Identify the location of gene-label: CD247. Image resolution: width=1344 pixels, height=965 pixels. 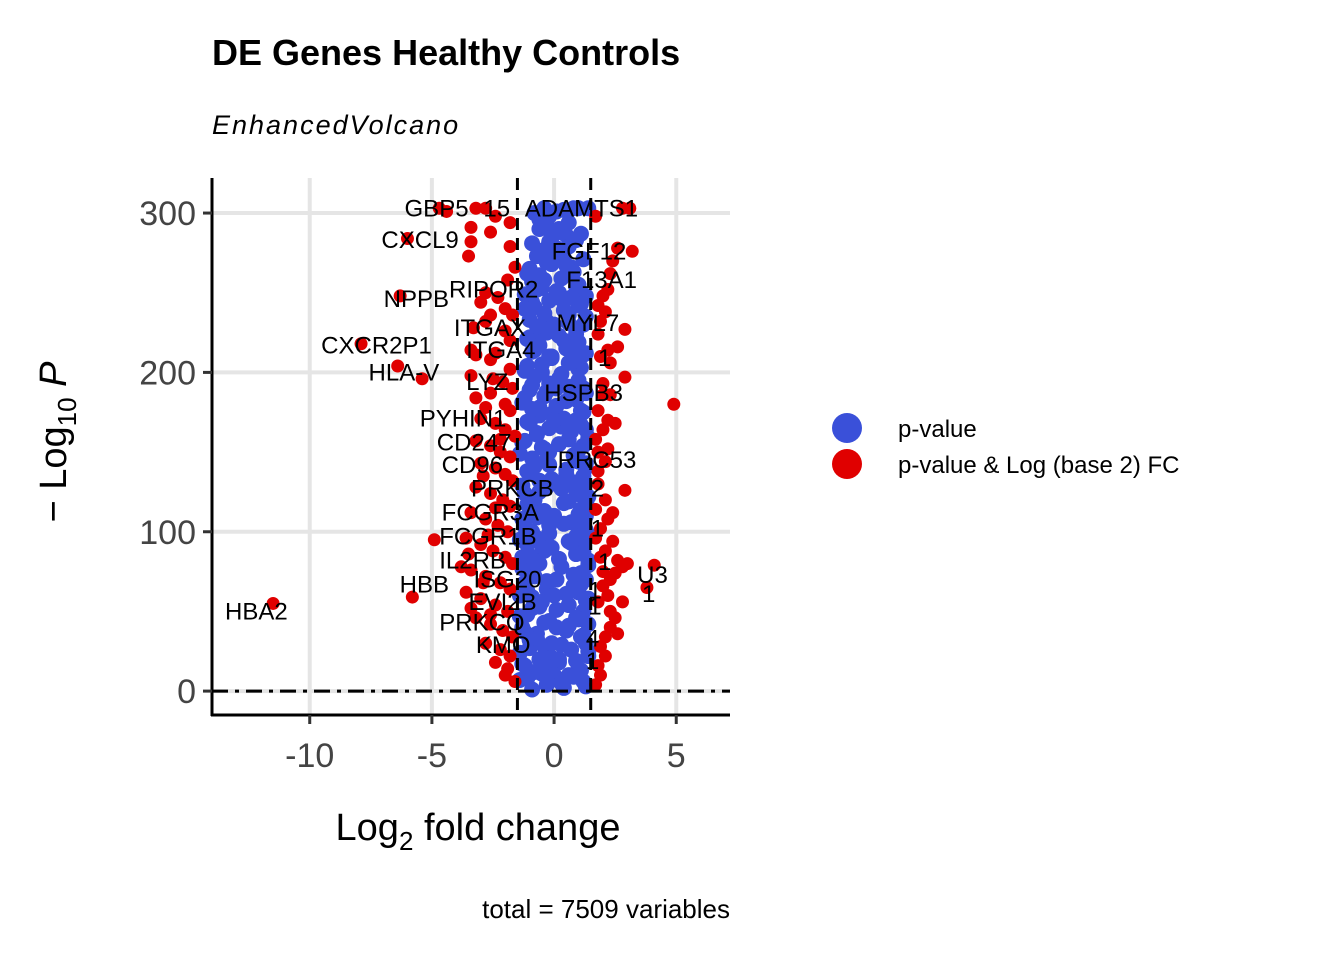
(474, 443).